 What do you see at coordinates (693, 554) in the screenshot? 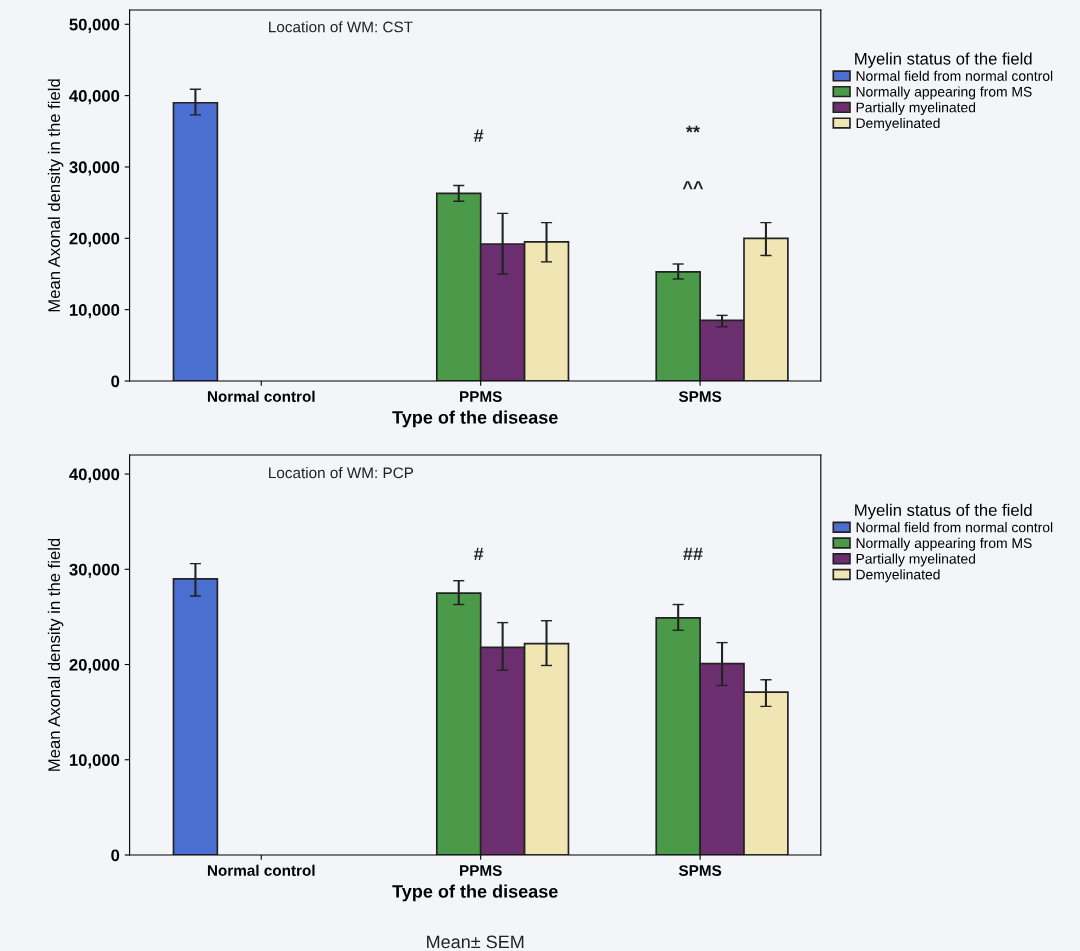
I see `annotation: ##` at bounding box center [693, 554].